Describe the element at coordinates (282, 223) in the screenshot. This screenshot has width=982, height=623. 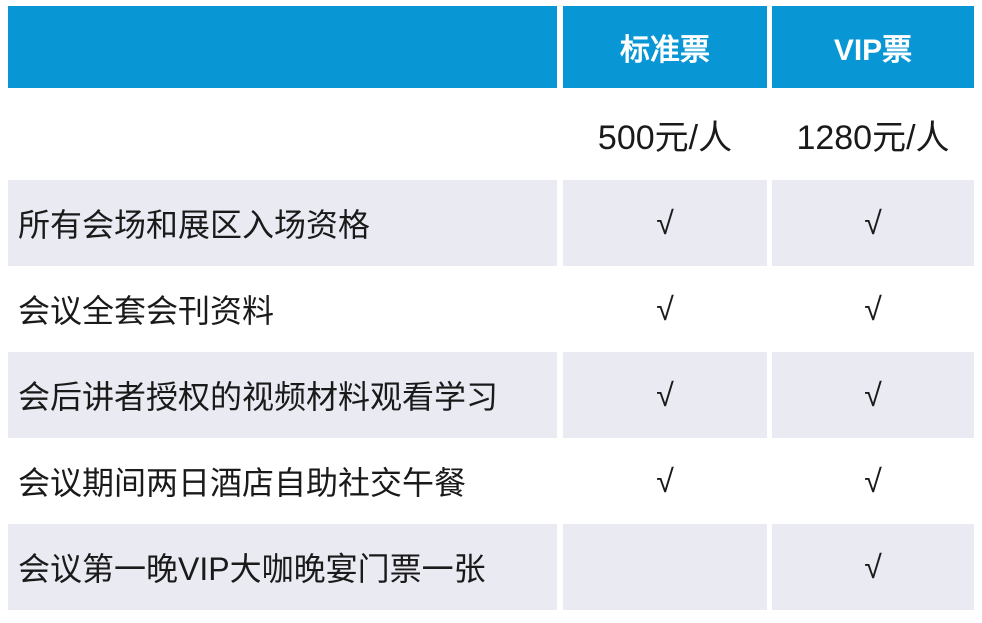
I see `row-label: 所有会场和展区入场资格` at that location.